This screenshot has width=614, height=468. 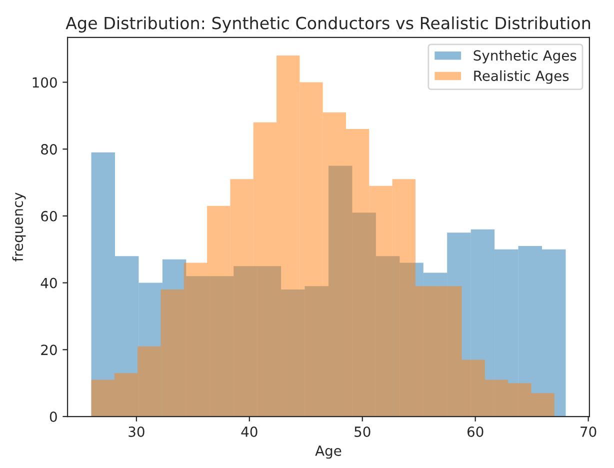 I want to click on x-tick-label: 40, so click(x=249, y=431).